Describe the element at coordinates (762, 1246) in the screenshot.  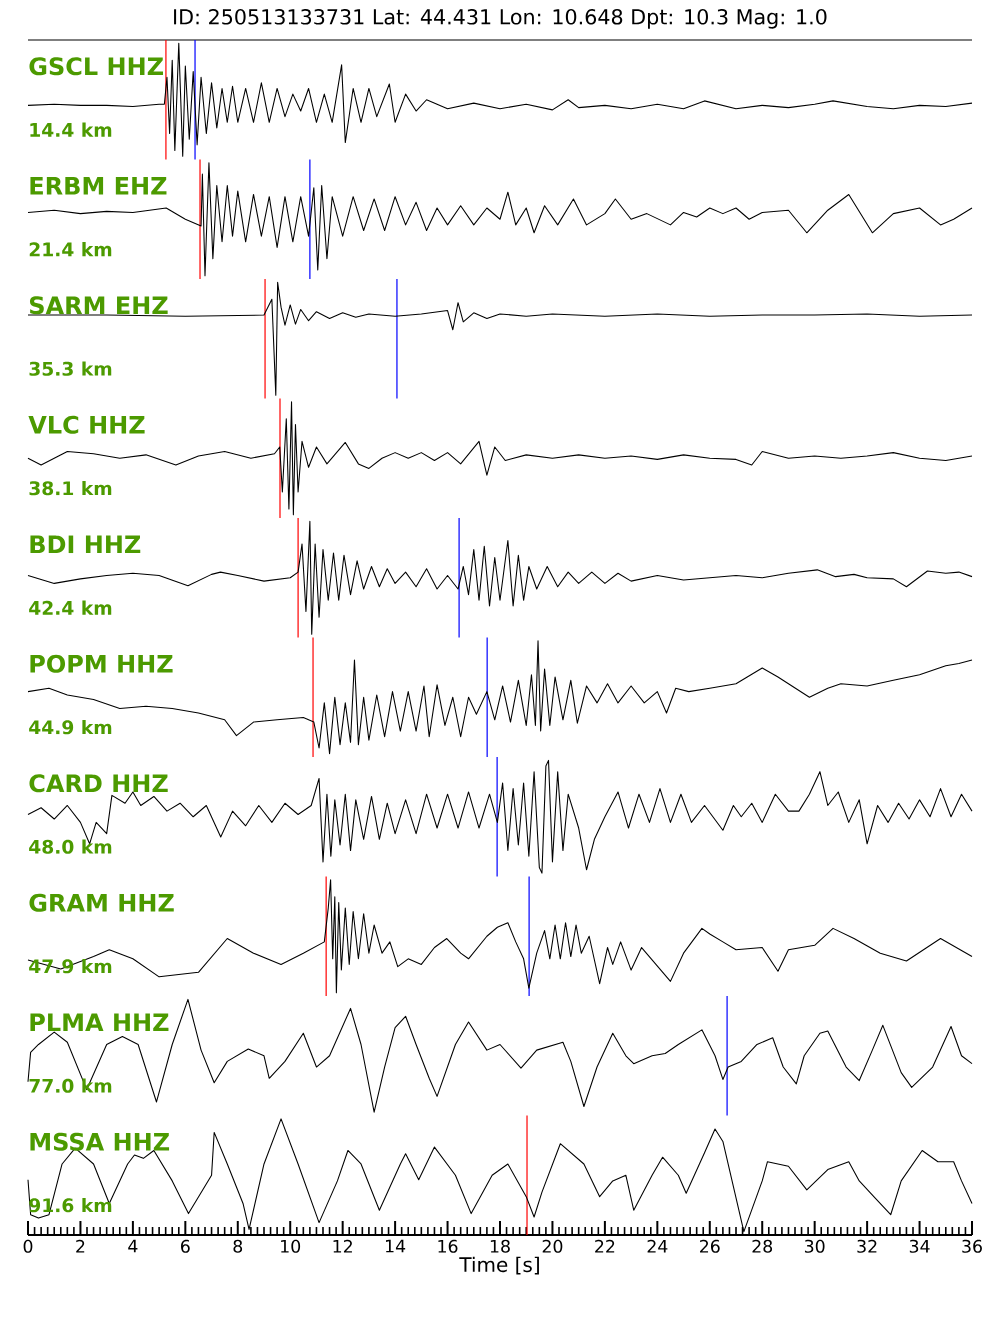
I see `x-tick-label: 28` at that location.